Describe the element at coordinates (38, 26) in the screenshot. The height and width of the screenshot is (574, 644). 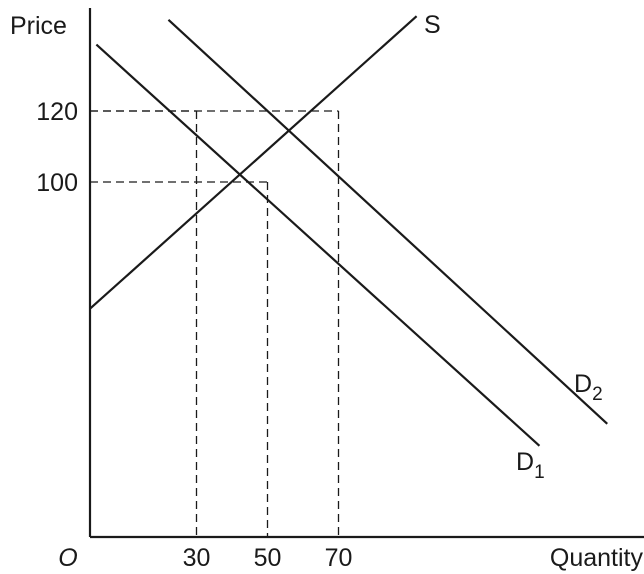
I see `y-axis-title: Price` at that location.